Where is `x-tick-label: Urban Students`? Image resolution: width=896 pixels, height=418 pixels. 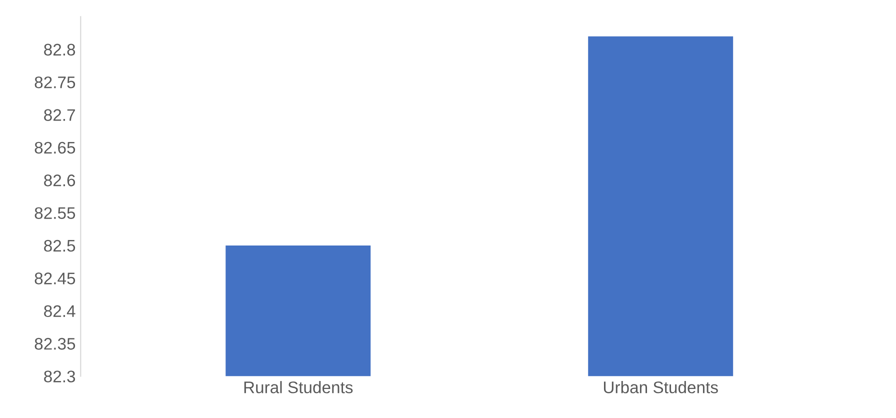 x-tick-label: Urban Students is located at coordinates (661, 387).